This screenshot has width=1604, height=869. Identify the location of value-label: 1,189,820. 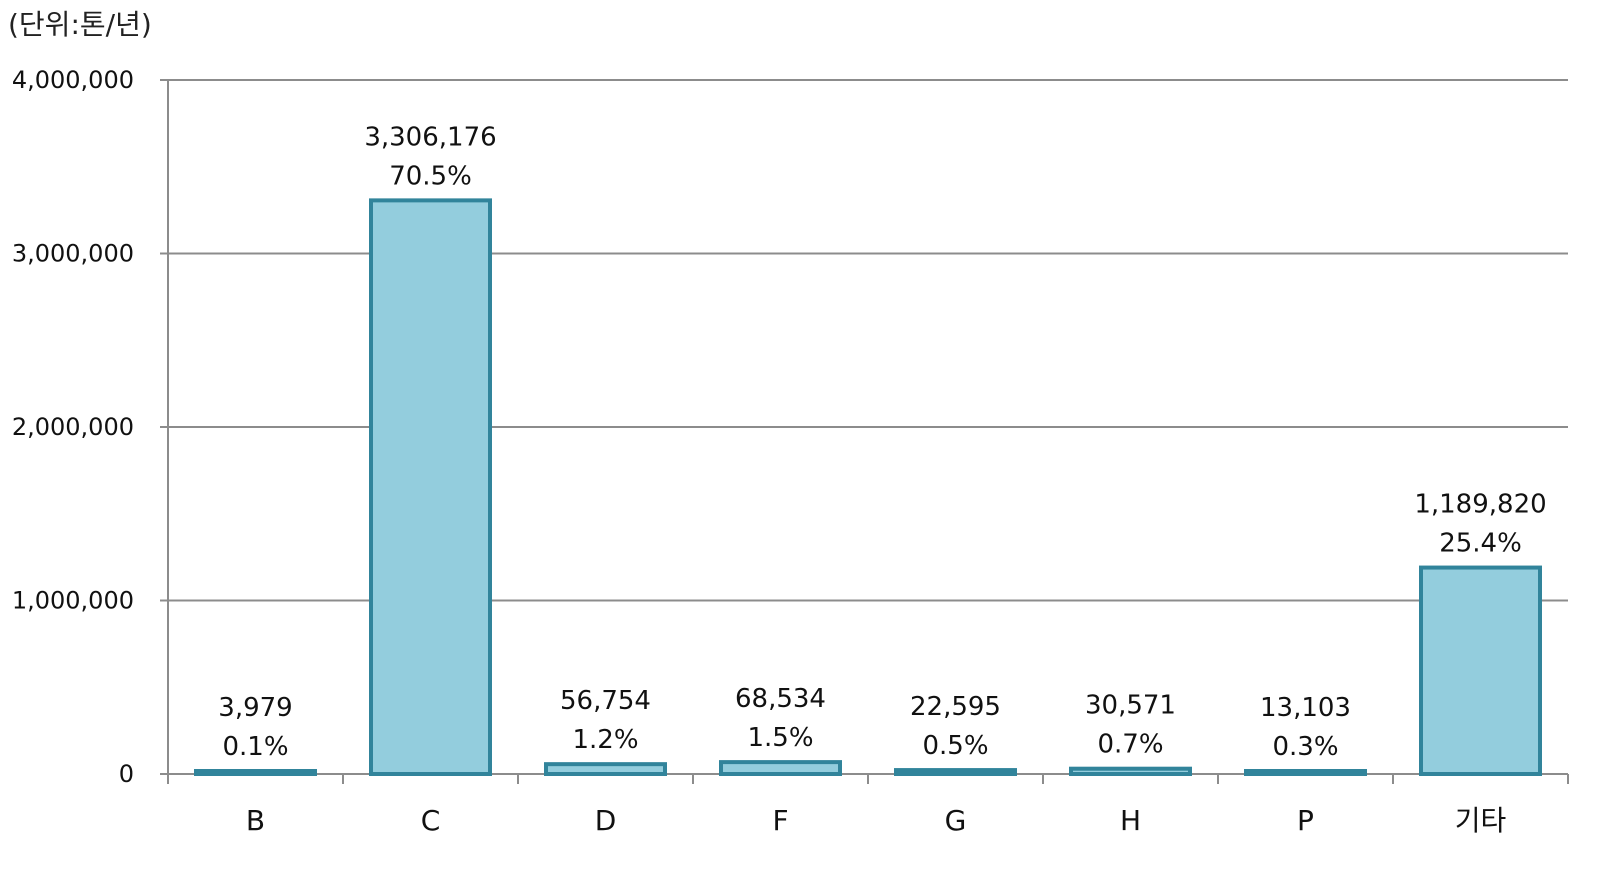
(1480, 505).